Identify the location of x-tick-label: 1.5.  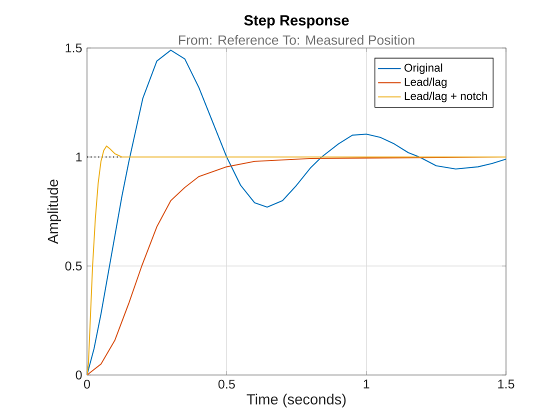
(506, 384).